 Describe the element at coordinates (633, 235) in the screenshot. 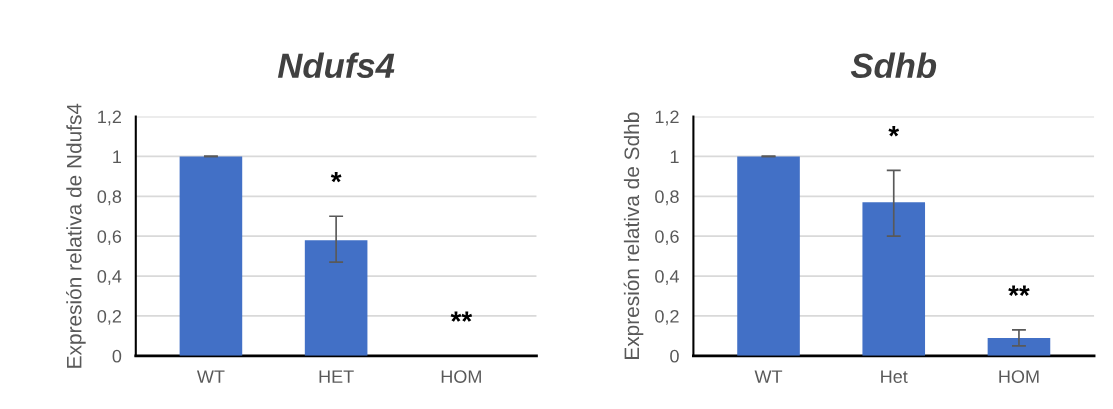

I see `y-axis-title: Expresión relativa de Sdhb` at that location.